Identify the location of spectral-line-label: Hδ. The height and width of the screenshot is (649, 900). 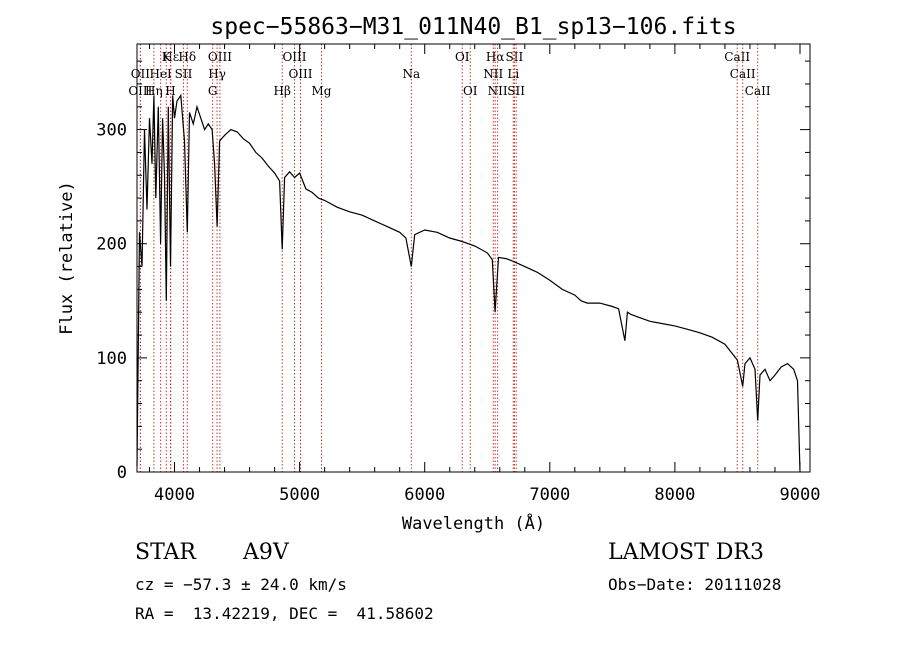
(187, 57).